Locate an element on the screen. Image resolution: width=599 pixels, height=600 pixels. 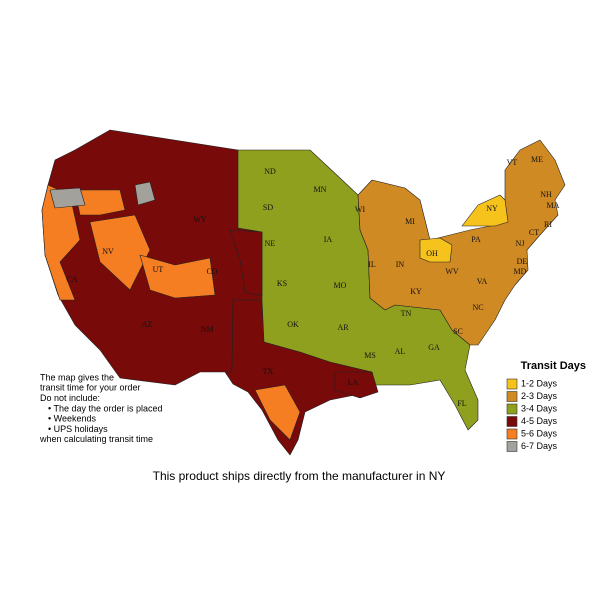
state-label: MS is located at coordinates (370, 355).